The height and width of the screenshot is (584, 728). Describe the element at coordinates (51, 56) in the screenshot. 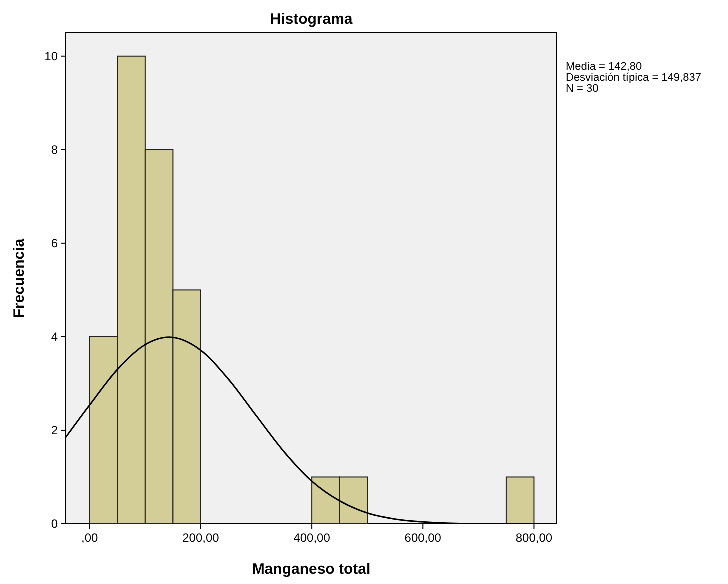

I see `y-tick-label: 10` at that location.